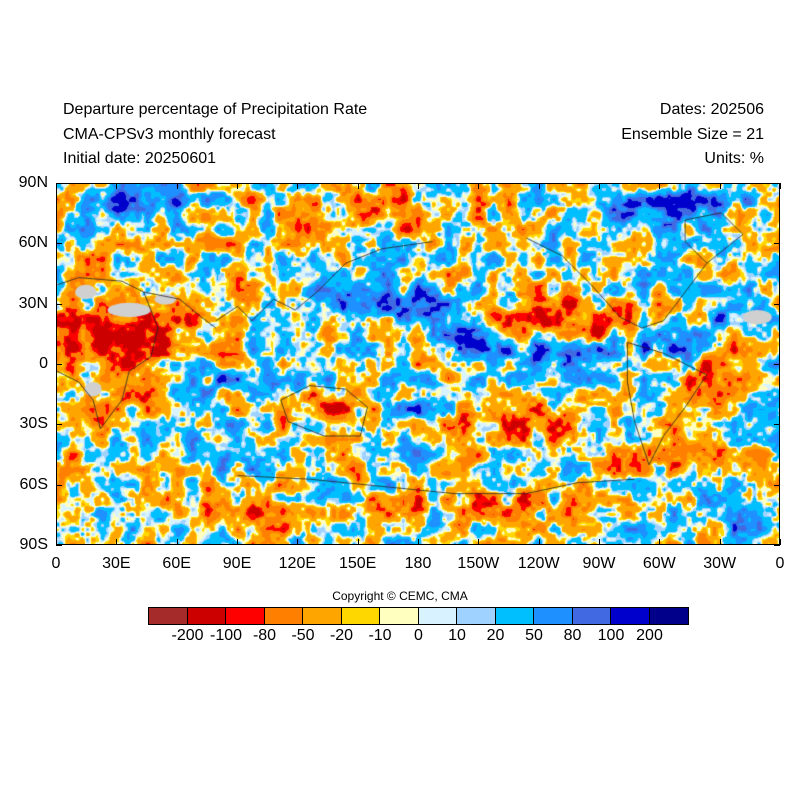  I want to click on colorbar-label: -50, so click(303, 635).